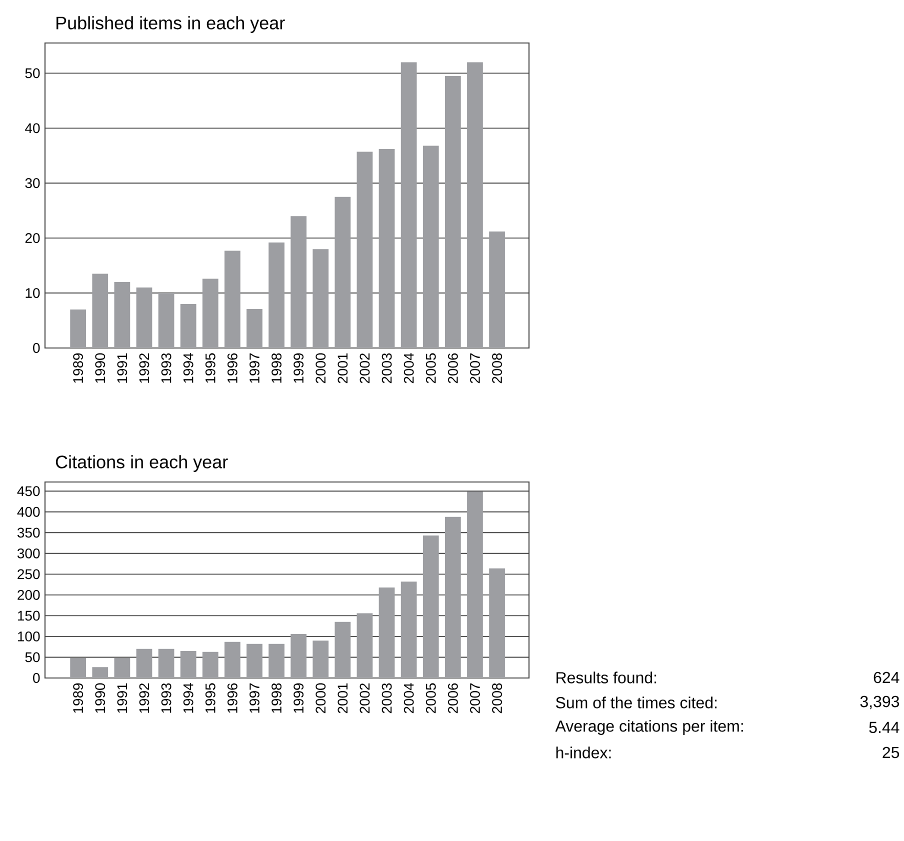 This screenshot has width=904, height=841. Describe the element at coordinates (29, 615) in the screenshot. I see `y-tick-label: 150` at that location.